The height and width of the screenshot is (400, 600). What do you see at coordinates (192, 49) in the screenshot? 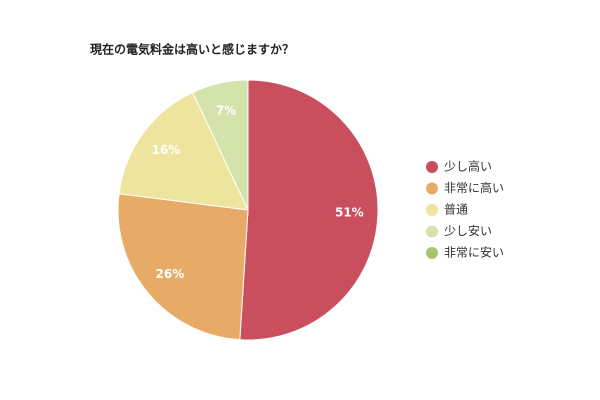
I see `chart-title: 現在の電気料金は高いと感じますか？` at bounding box center [192, 49].